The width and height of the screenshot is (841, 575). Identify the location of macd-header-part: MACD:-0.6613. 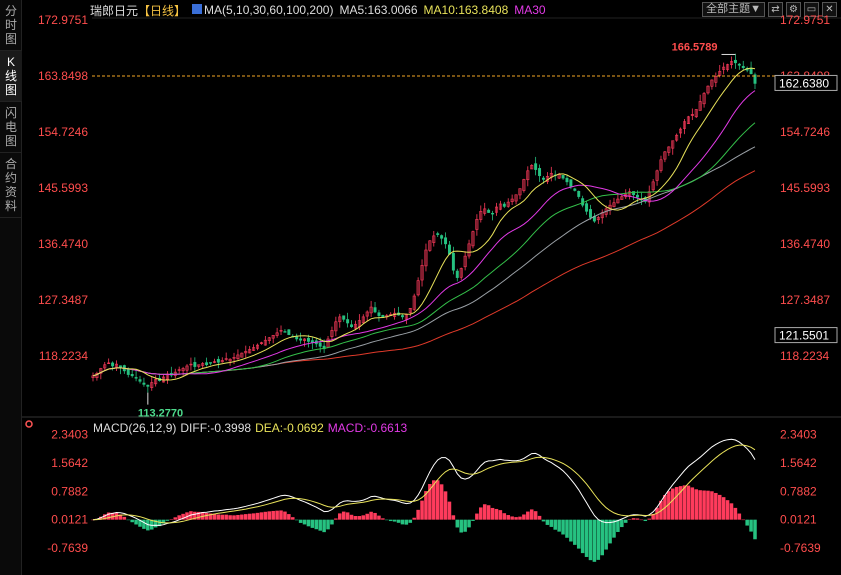
(368, 428).